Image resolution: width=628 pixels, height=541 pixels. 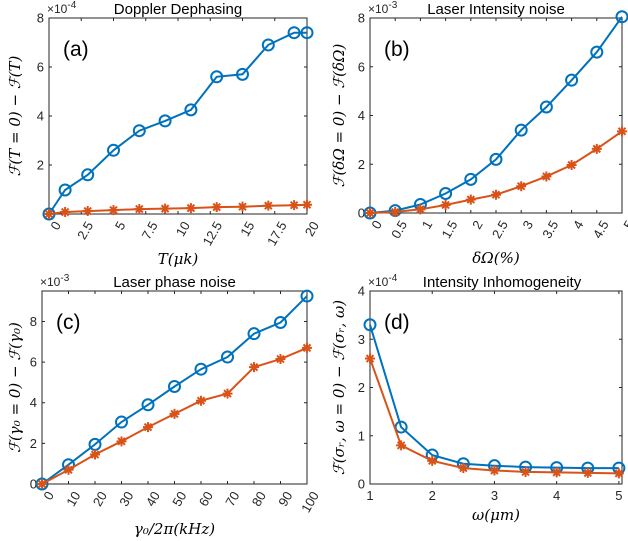 I want to click on y-axis-label: ℱ(T = 0) − ℱ(T), so click(x=15, y=115).